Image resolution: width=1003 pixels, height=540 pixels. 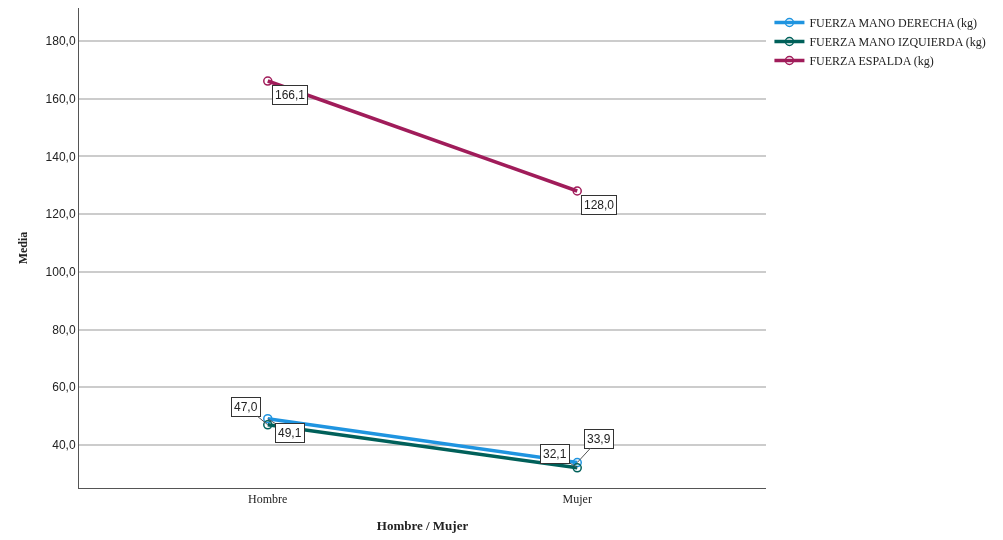 What do you see at coordinates (60, 41) in the screenshot?
I see `y-tick-label: 180,0` at bounding box center [60, 41].